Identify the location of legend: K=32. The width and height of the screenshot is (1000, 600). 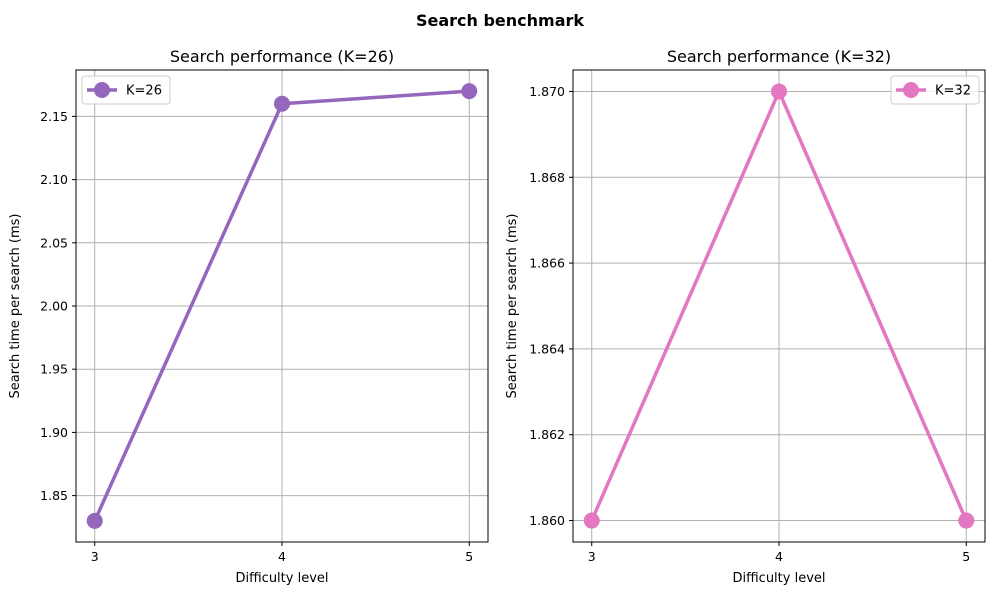
(935, 90).